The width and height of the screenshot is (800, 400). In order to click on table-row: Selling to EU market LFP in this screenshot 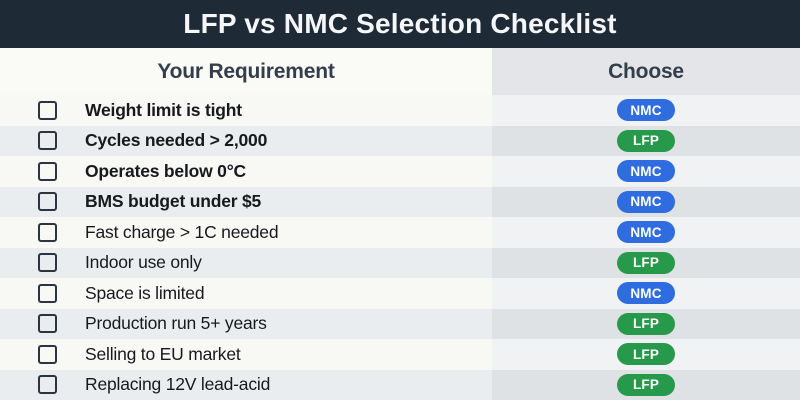, I will do `click(400, 354)`.